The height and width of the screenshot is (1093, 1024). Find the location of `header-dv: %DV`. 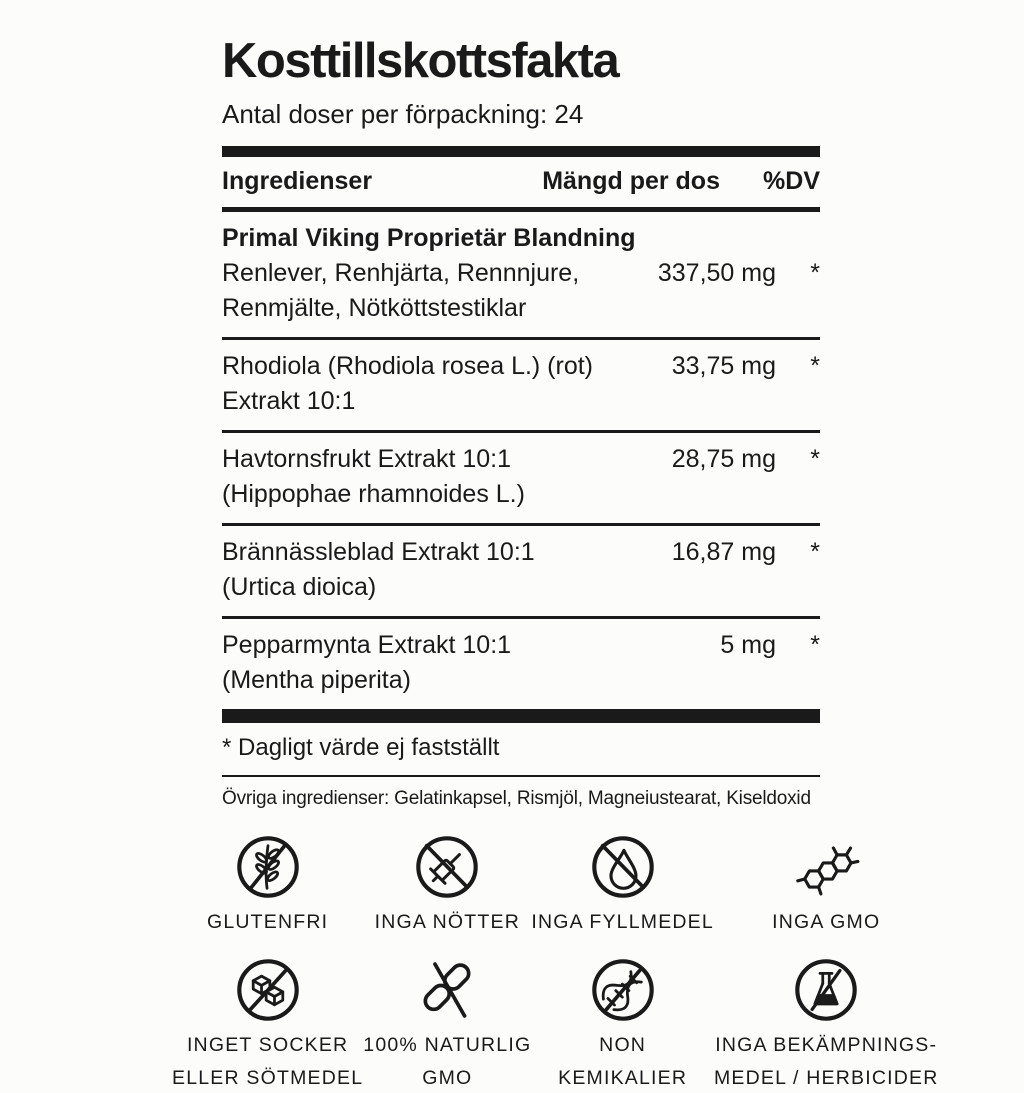

header-dv: %DV is located at coordinates (791, 181).